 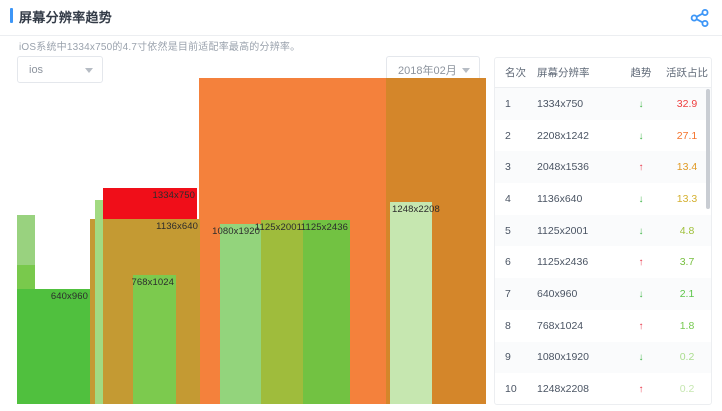 What do you see at coordinates (324, 227) in the screenshot?
I see `chart-bar-label: 1125x2436` at bounding box center [324, 227].